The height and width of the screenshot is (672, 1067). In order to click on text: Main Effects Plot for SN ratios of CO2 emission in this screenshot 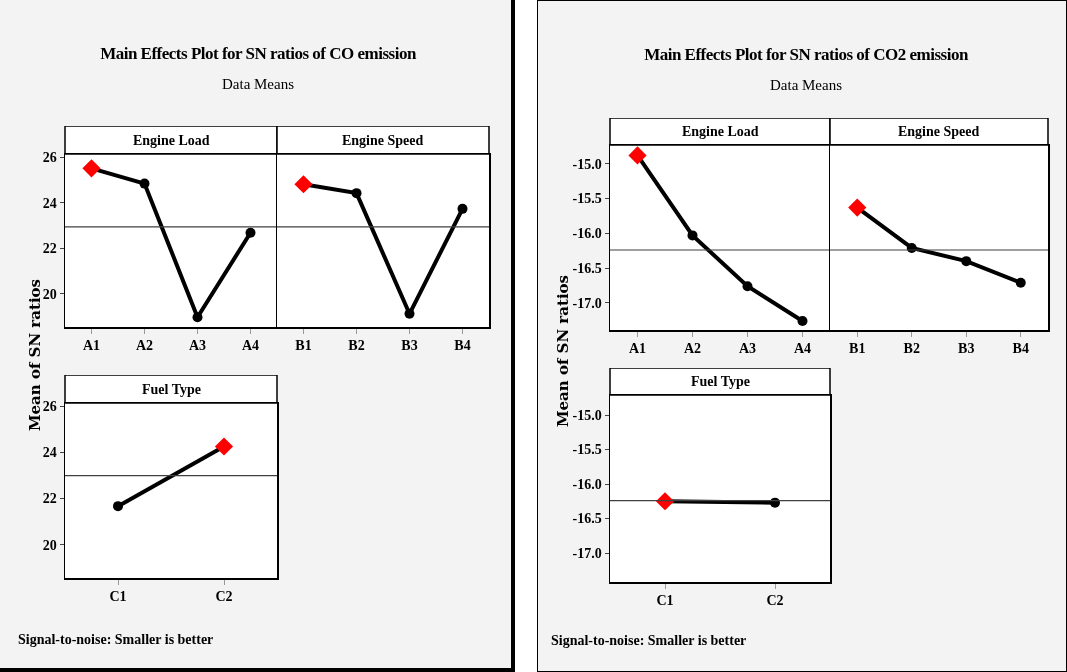, I will do `click(806, 55)`.